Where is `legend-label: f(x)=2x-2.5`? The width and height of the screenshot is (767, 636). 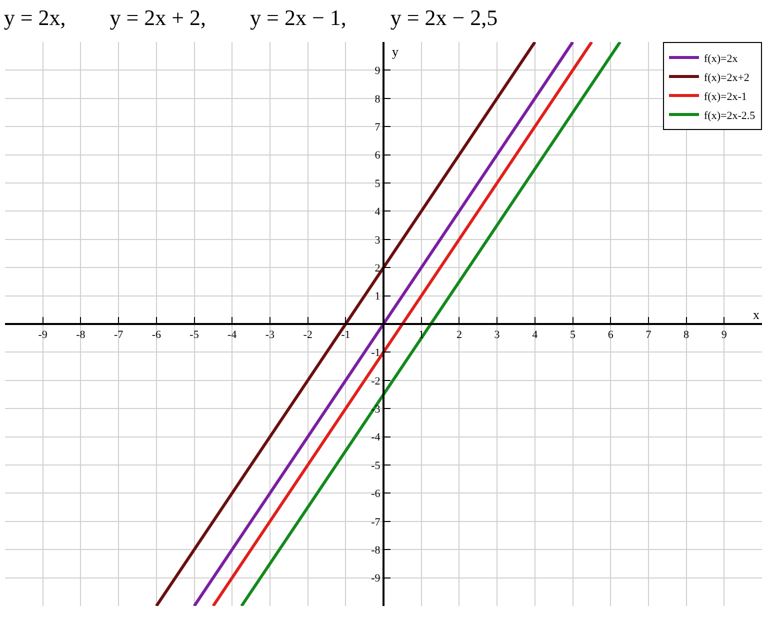 legend-label: f(x)=2x-2.5 is located at coordinates (730, 116).